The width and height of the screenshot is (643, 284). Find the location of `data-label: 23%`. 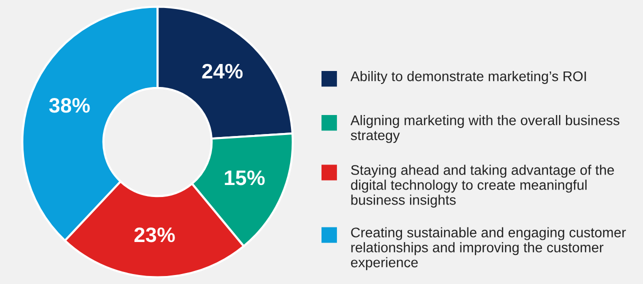

data-label: 23% is located at coordinates (154, 234).